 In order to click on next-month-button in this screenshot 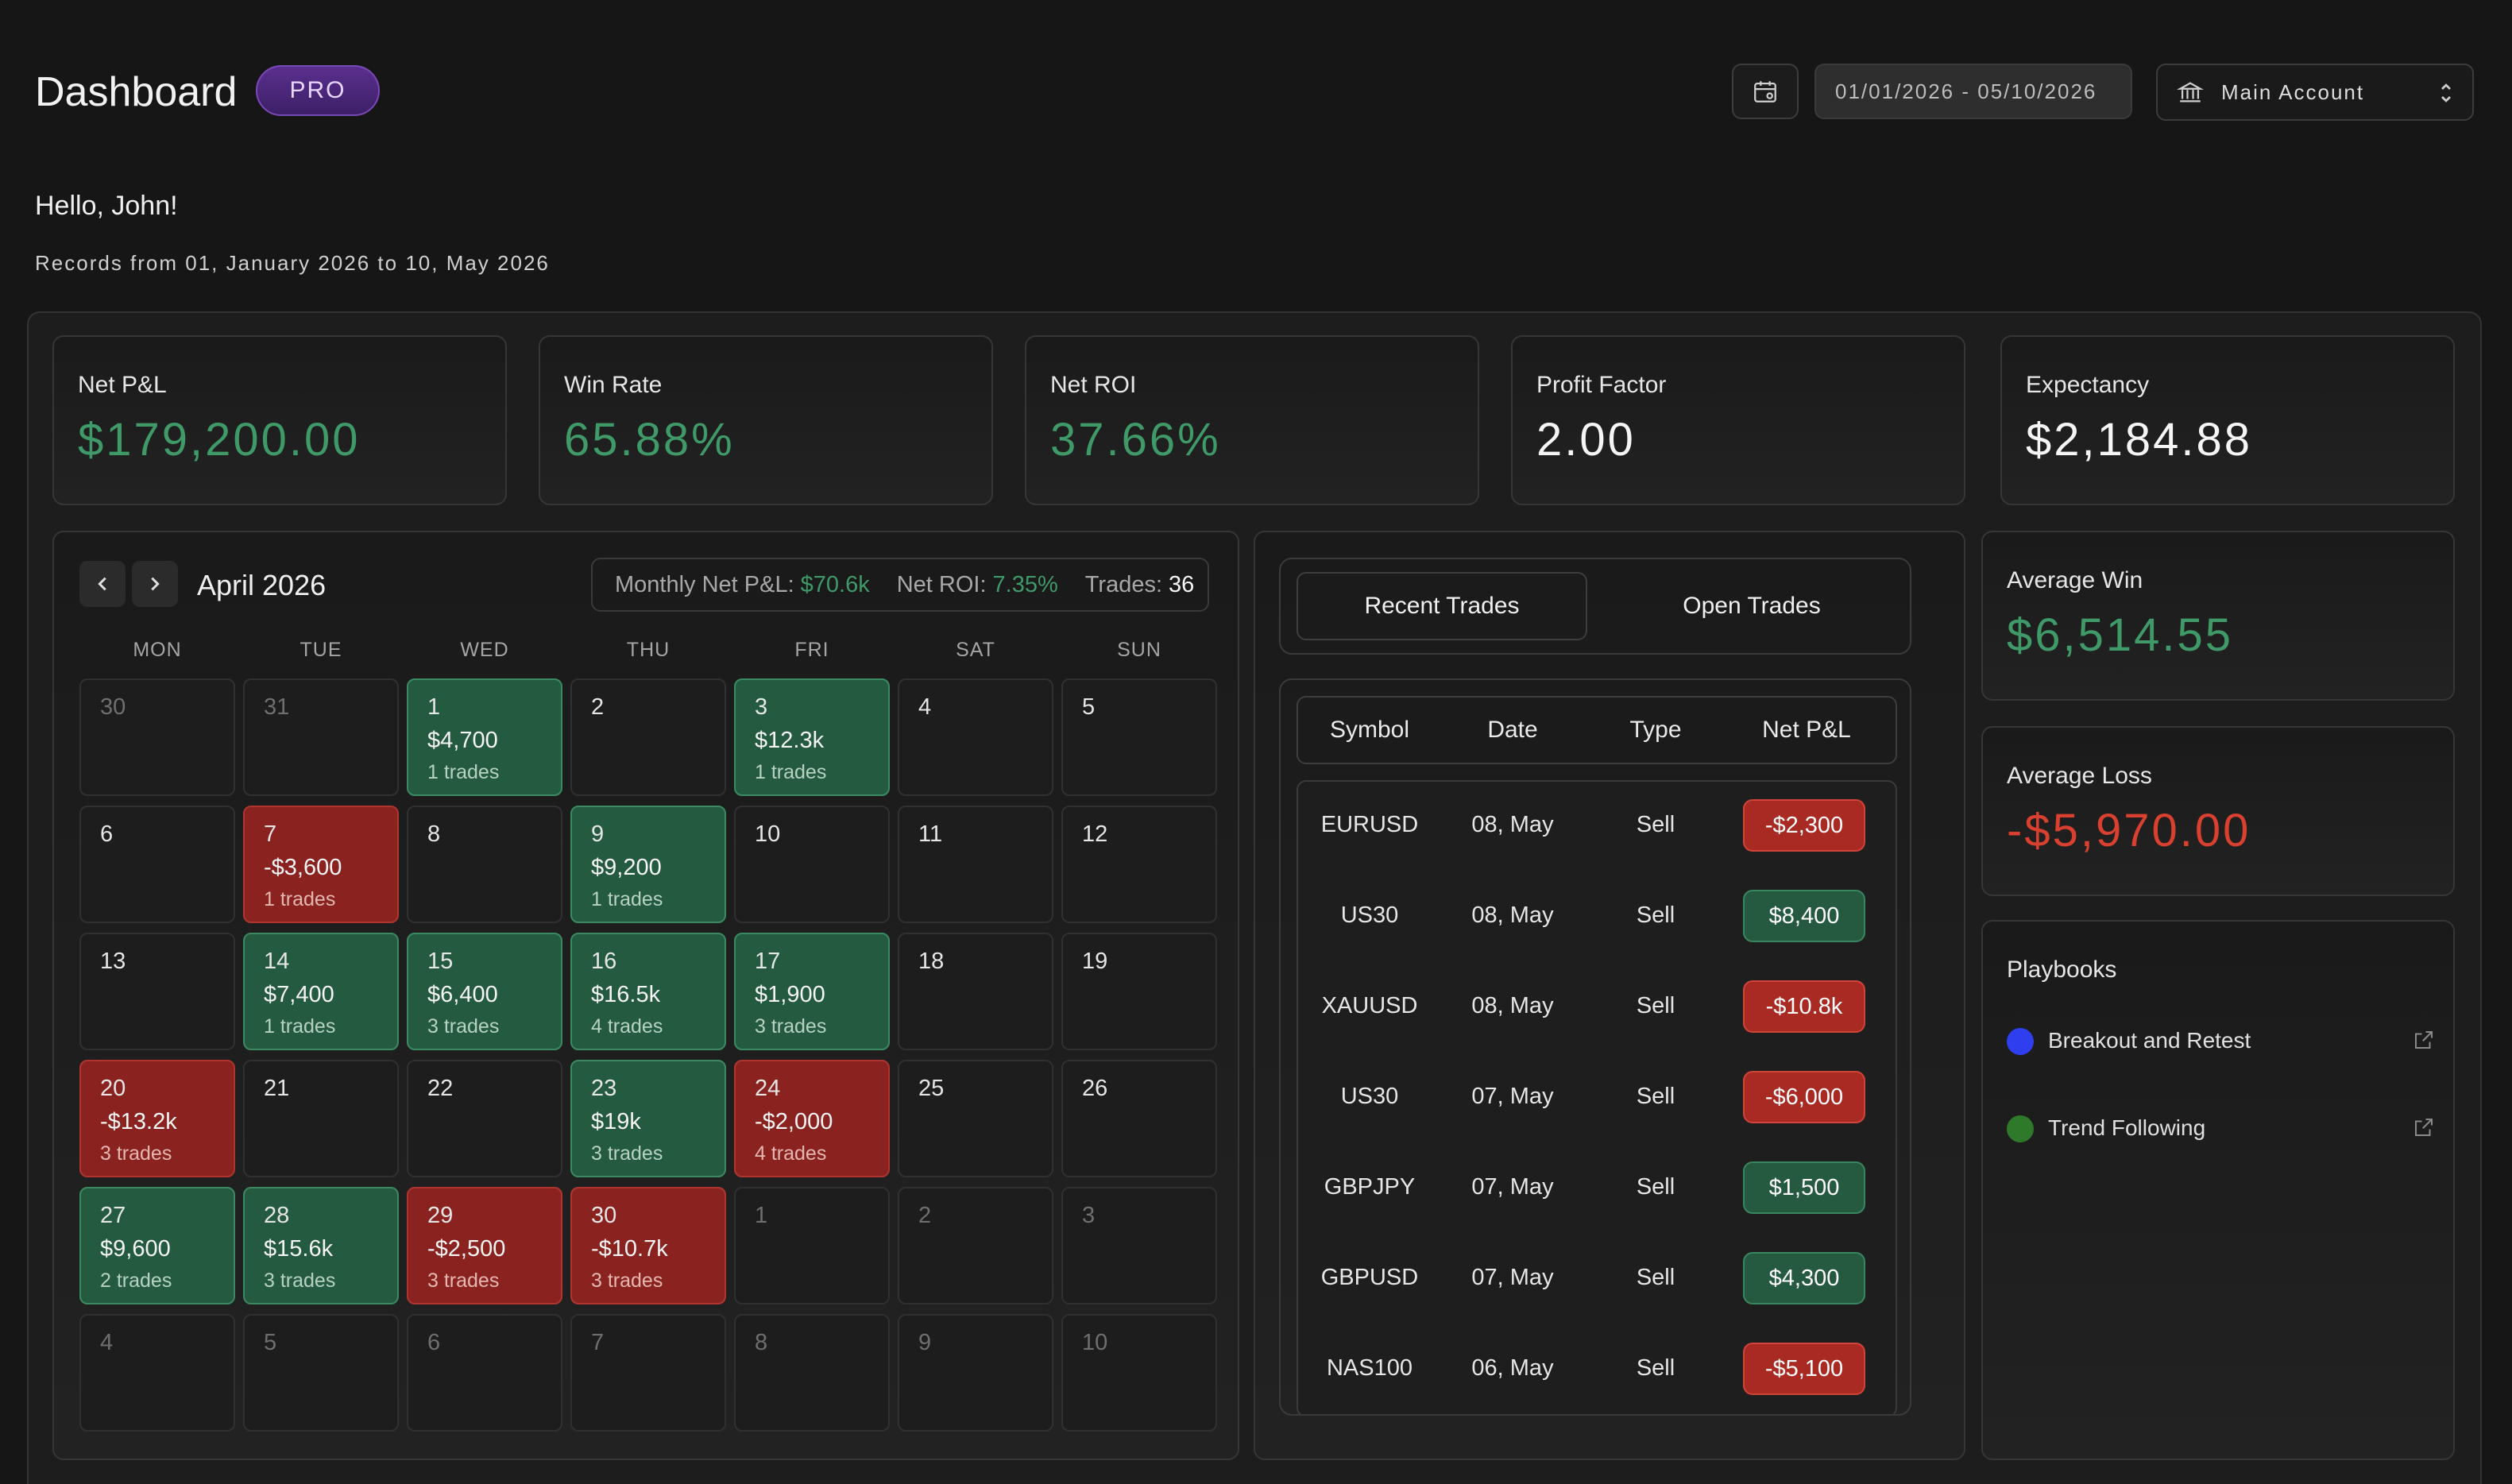, I will do `click(155, 584)`.